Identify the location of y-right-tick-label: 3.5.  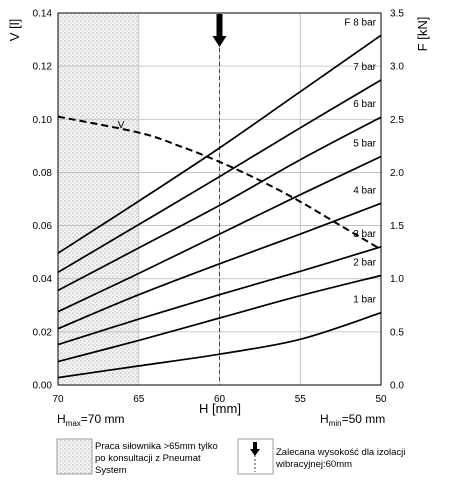
(397, 14).